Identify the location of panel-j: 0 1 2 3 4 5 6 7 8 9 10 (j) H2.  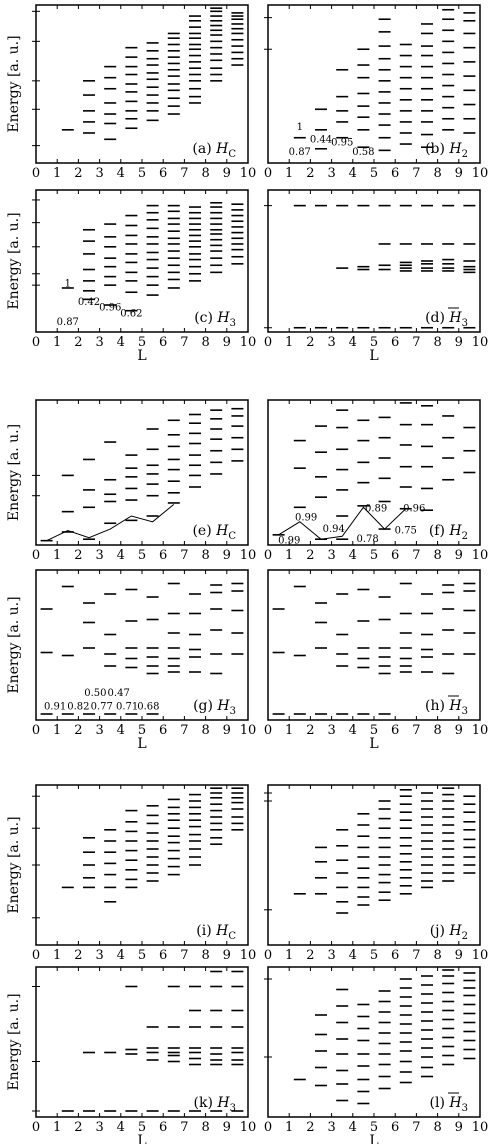
(376, 873).